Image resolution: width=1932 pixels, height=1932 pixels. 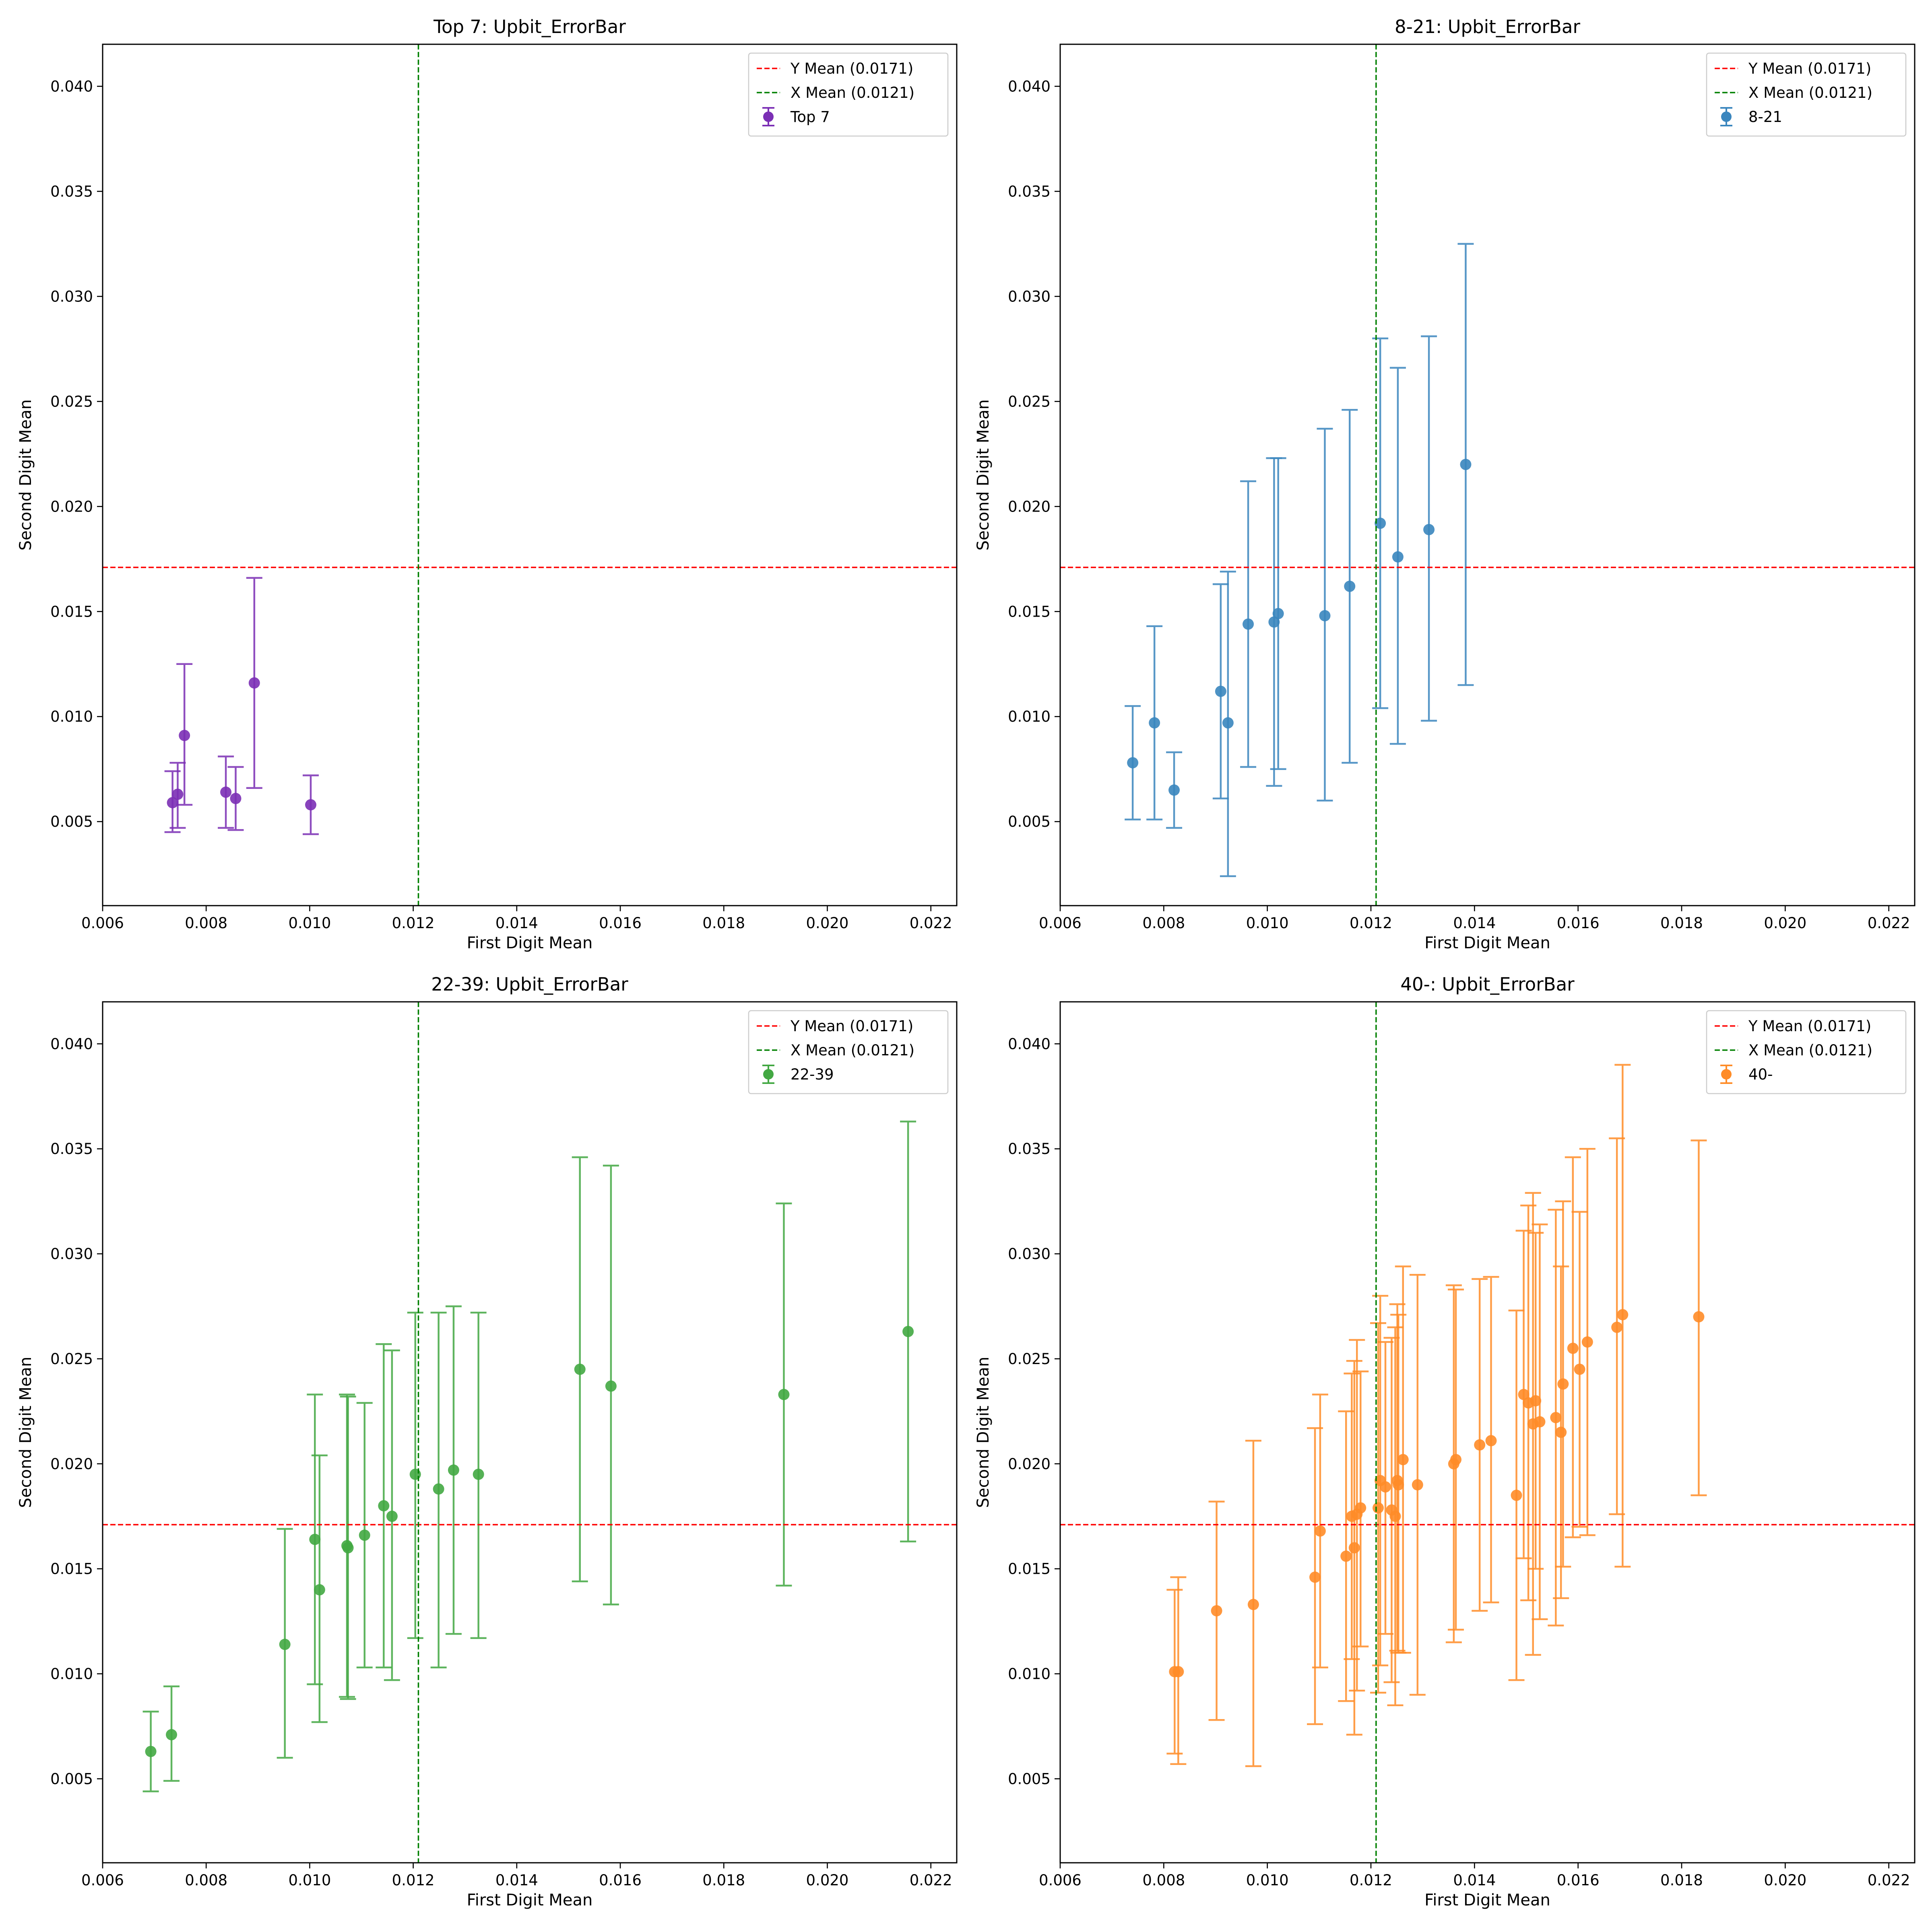 I want to click on legend: Y Mean (0.0171) X Mean (0.0121) Top 7, so click(x=848, y=94).